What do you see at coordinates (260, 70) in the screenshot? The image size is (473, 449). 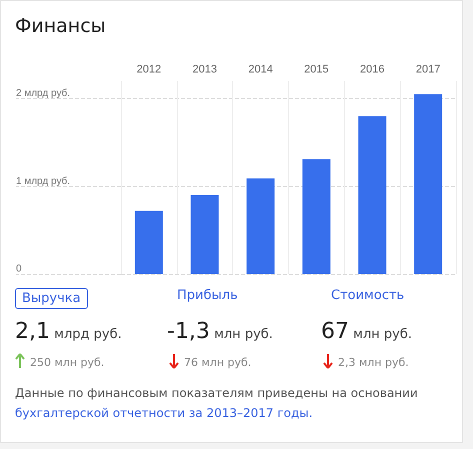 I see `x-tick-label: 2014` at bounding box center [260, 70].